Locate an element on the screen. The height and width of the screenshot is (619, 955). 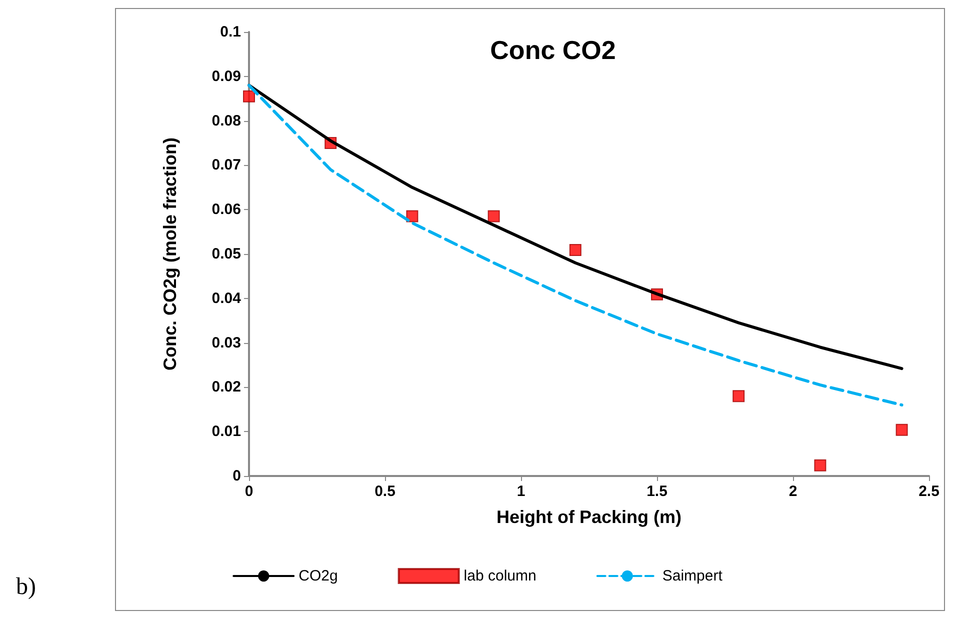
legend-label: Saimpert is located at coordinates (693, 576).